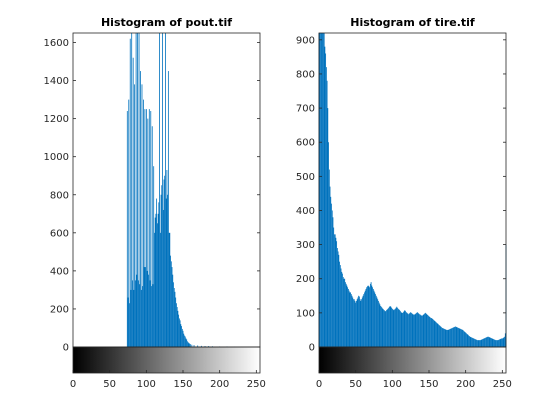  Describe the element at coordinates (305, 109) in the screenshot. I see `y-tick-label: 700` at that location.